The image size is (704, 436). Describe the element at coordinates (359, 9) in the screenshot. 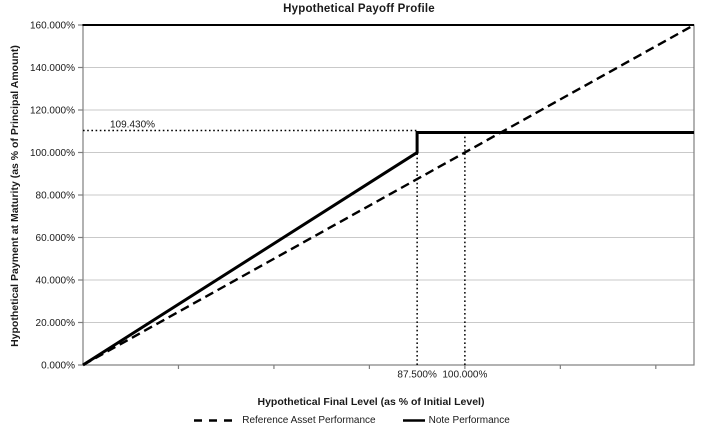

I see `chart-title: Hypothetical Payoff Profile` at that location.